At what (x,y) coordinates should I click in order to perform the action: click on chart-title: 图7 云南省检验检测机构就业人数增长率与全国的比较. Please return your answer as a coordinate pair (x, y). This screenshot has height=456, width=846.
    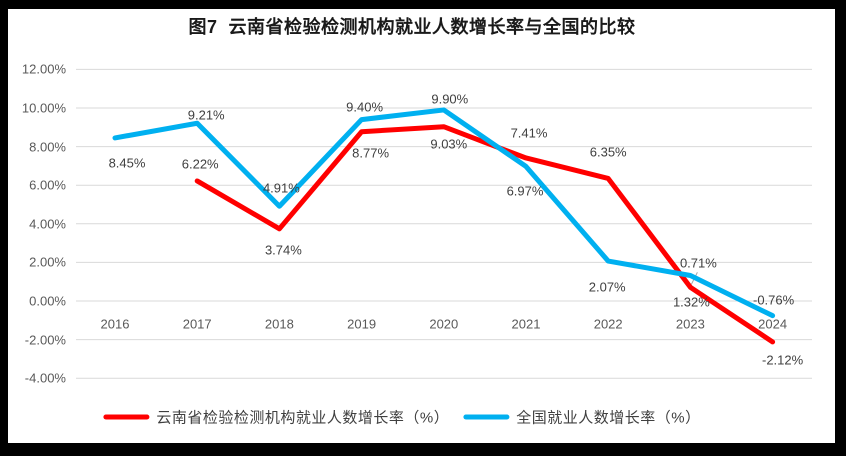
    Looking at the image, I should click on (412, 27).